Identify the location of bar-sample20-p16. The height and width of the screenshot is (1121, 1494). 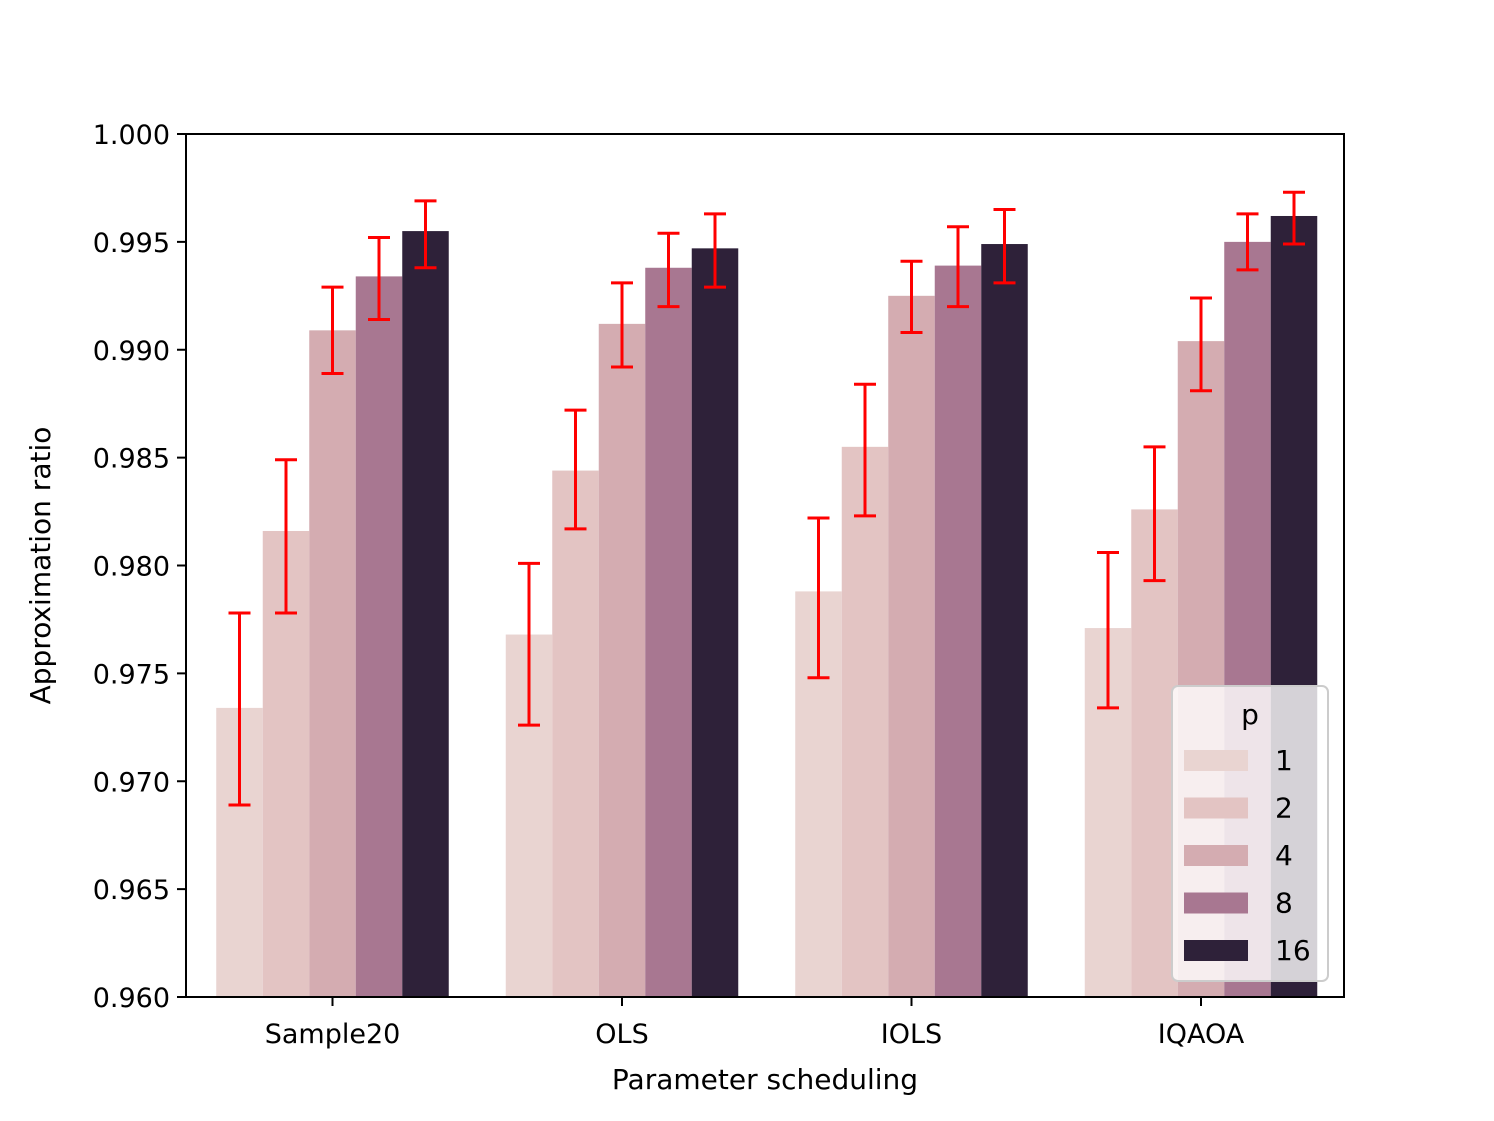
(425, 614).